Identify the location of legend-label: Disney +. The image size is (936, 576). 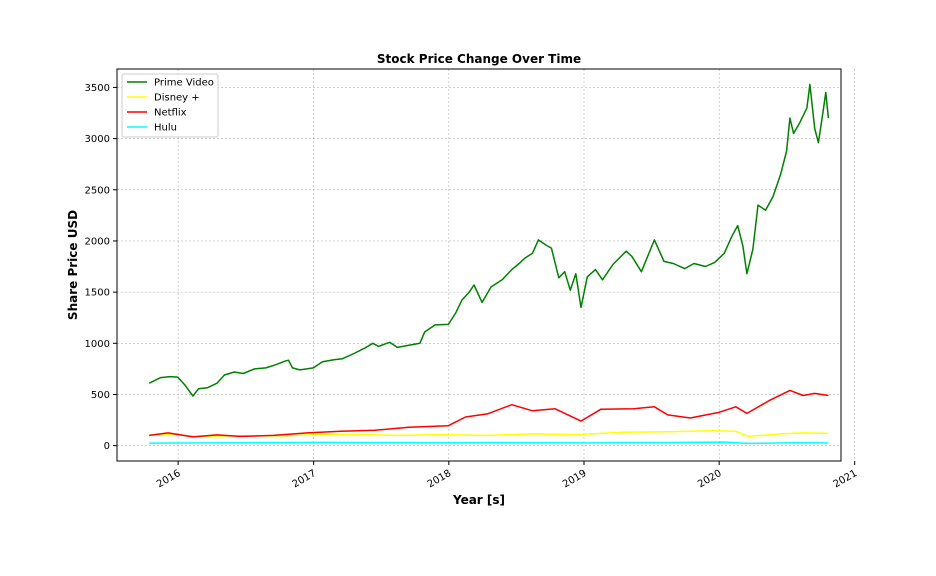
(177, 98).